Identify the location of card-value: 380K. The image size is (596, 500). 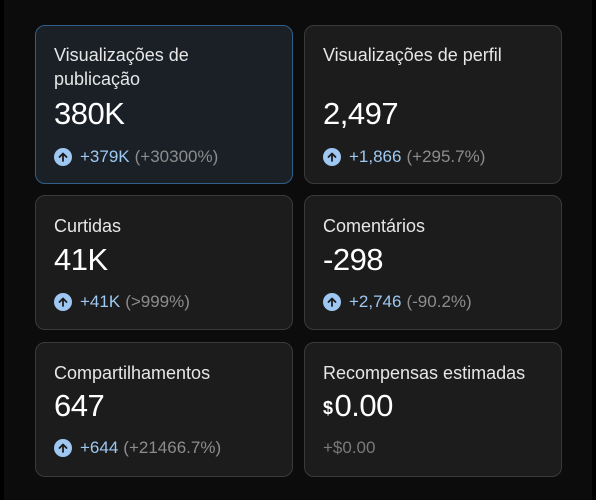
(89, 113).